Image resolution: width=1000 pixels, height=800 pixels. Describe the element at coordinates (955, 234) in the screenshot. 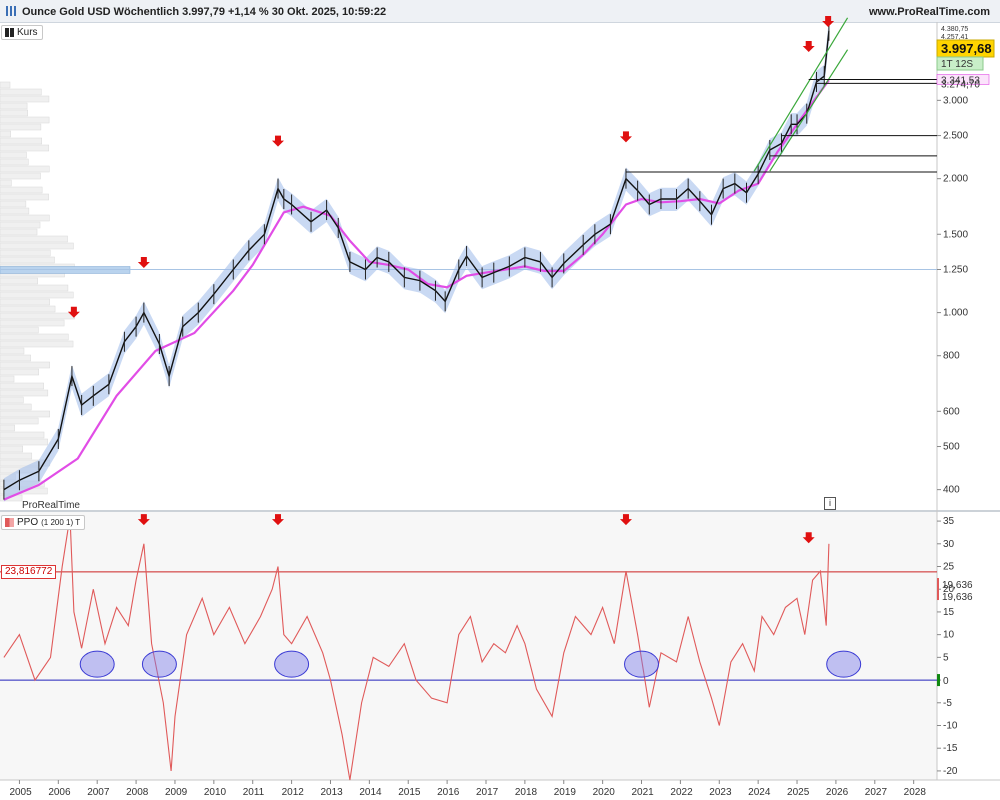

I see `y-tick-label: 1.500` at that location.